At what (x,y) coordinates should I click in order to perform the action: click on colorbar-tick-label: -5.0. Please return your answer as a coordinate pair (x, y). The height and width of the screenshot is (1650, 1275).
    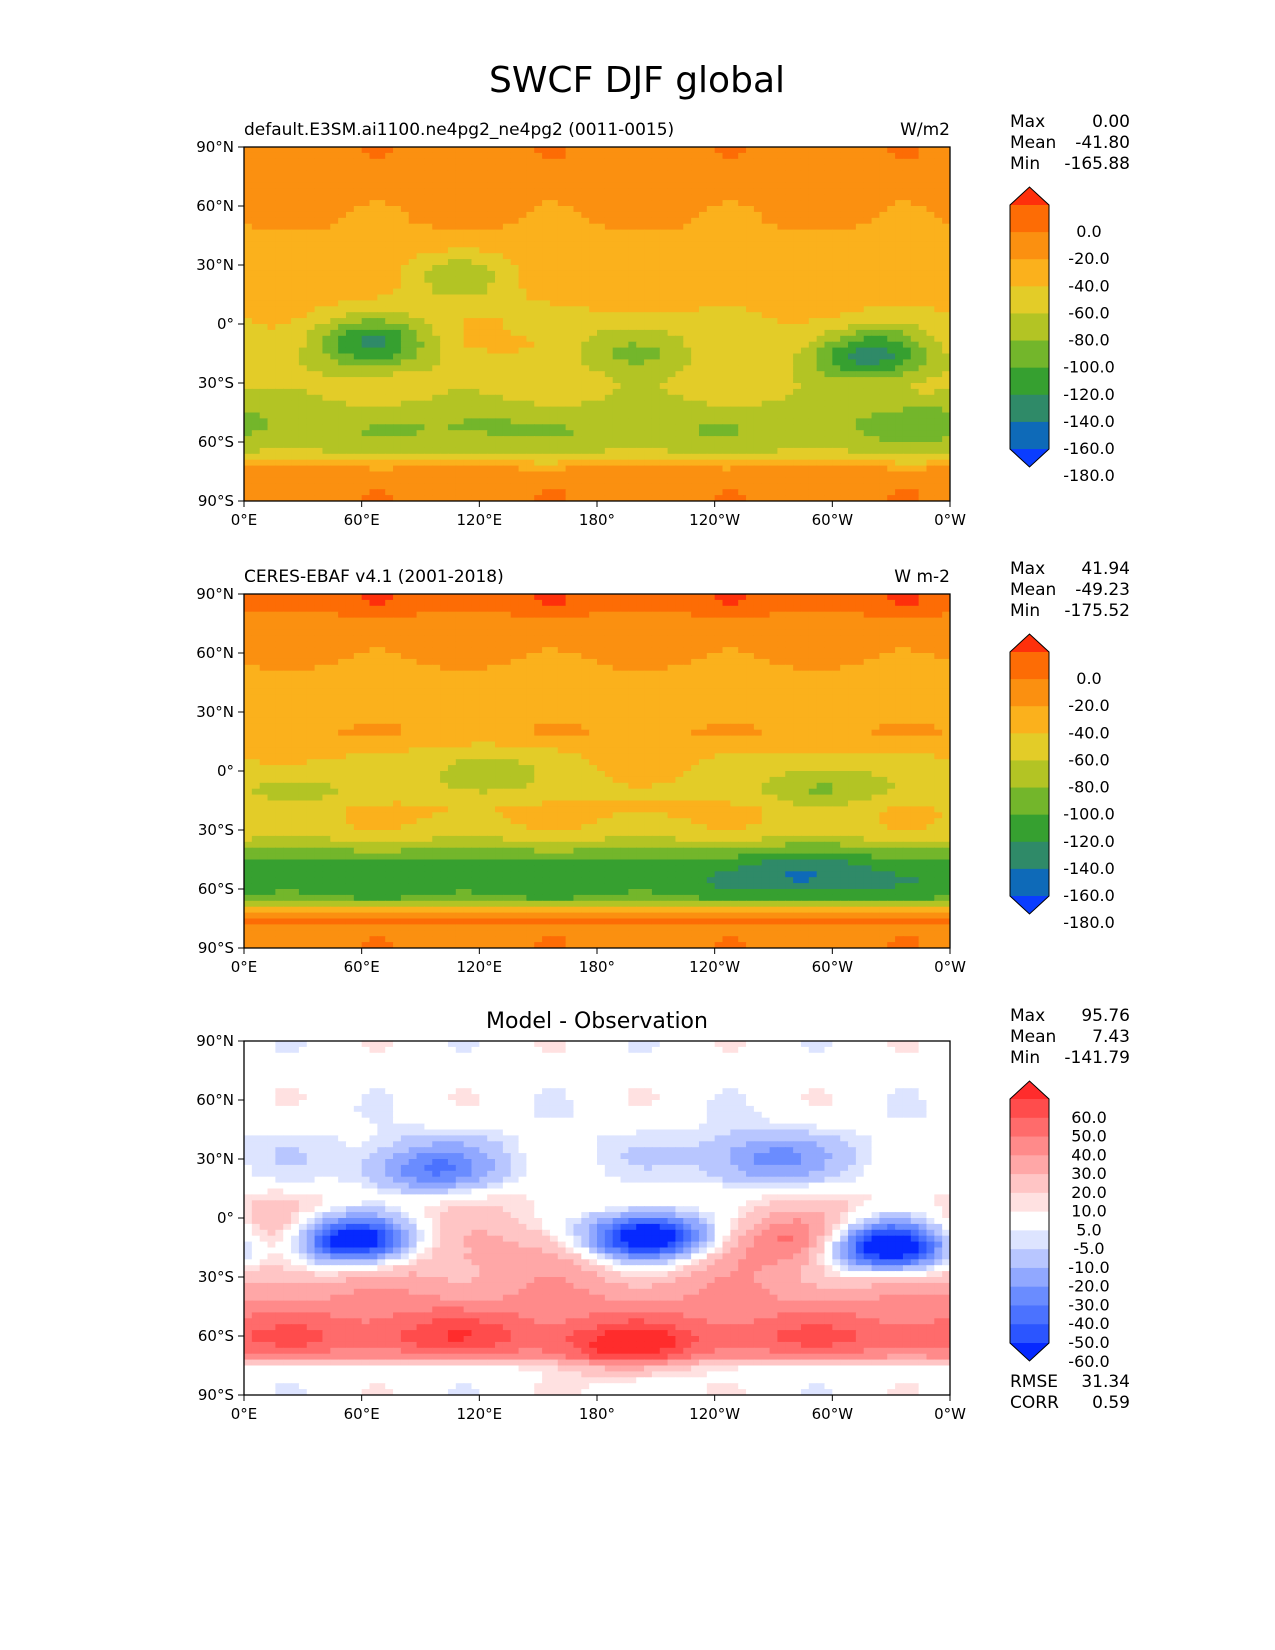
    Looking at the image, I should click on (1088, 1248).